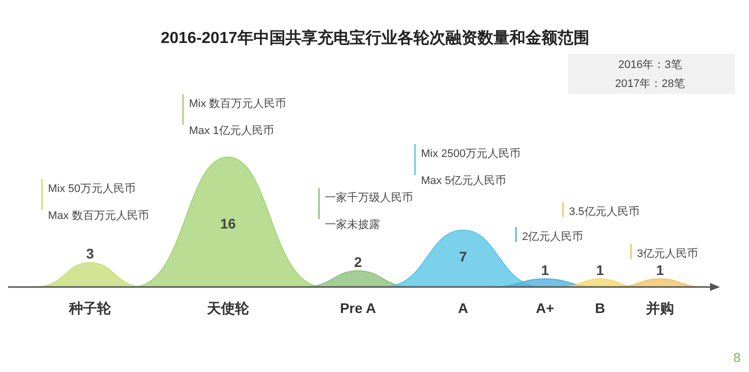 This screenshot has height=372, width=749. Describe the element at coordinates (650, 84) in the screenshot. I see `text: 2017年：28笔` at that location.